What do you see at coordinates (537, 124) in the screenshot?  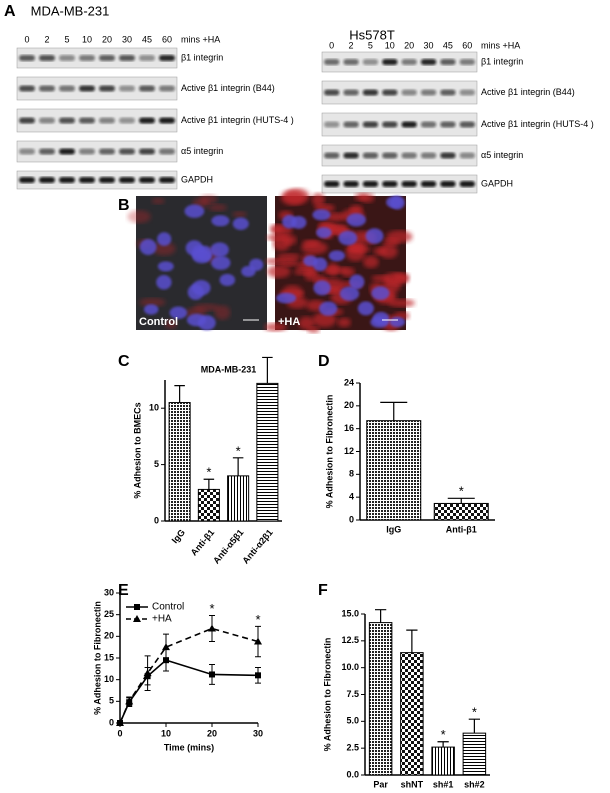 I see `row-label: Active β1 integrin (HUTS-4 )` at bounding box center [537, 124].